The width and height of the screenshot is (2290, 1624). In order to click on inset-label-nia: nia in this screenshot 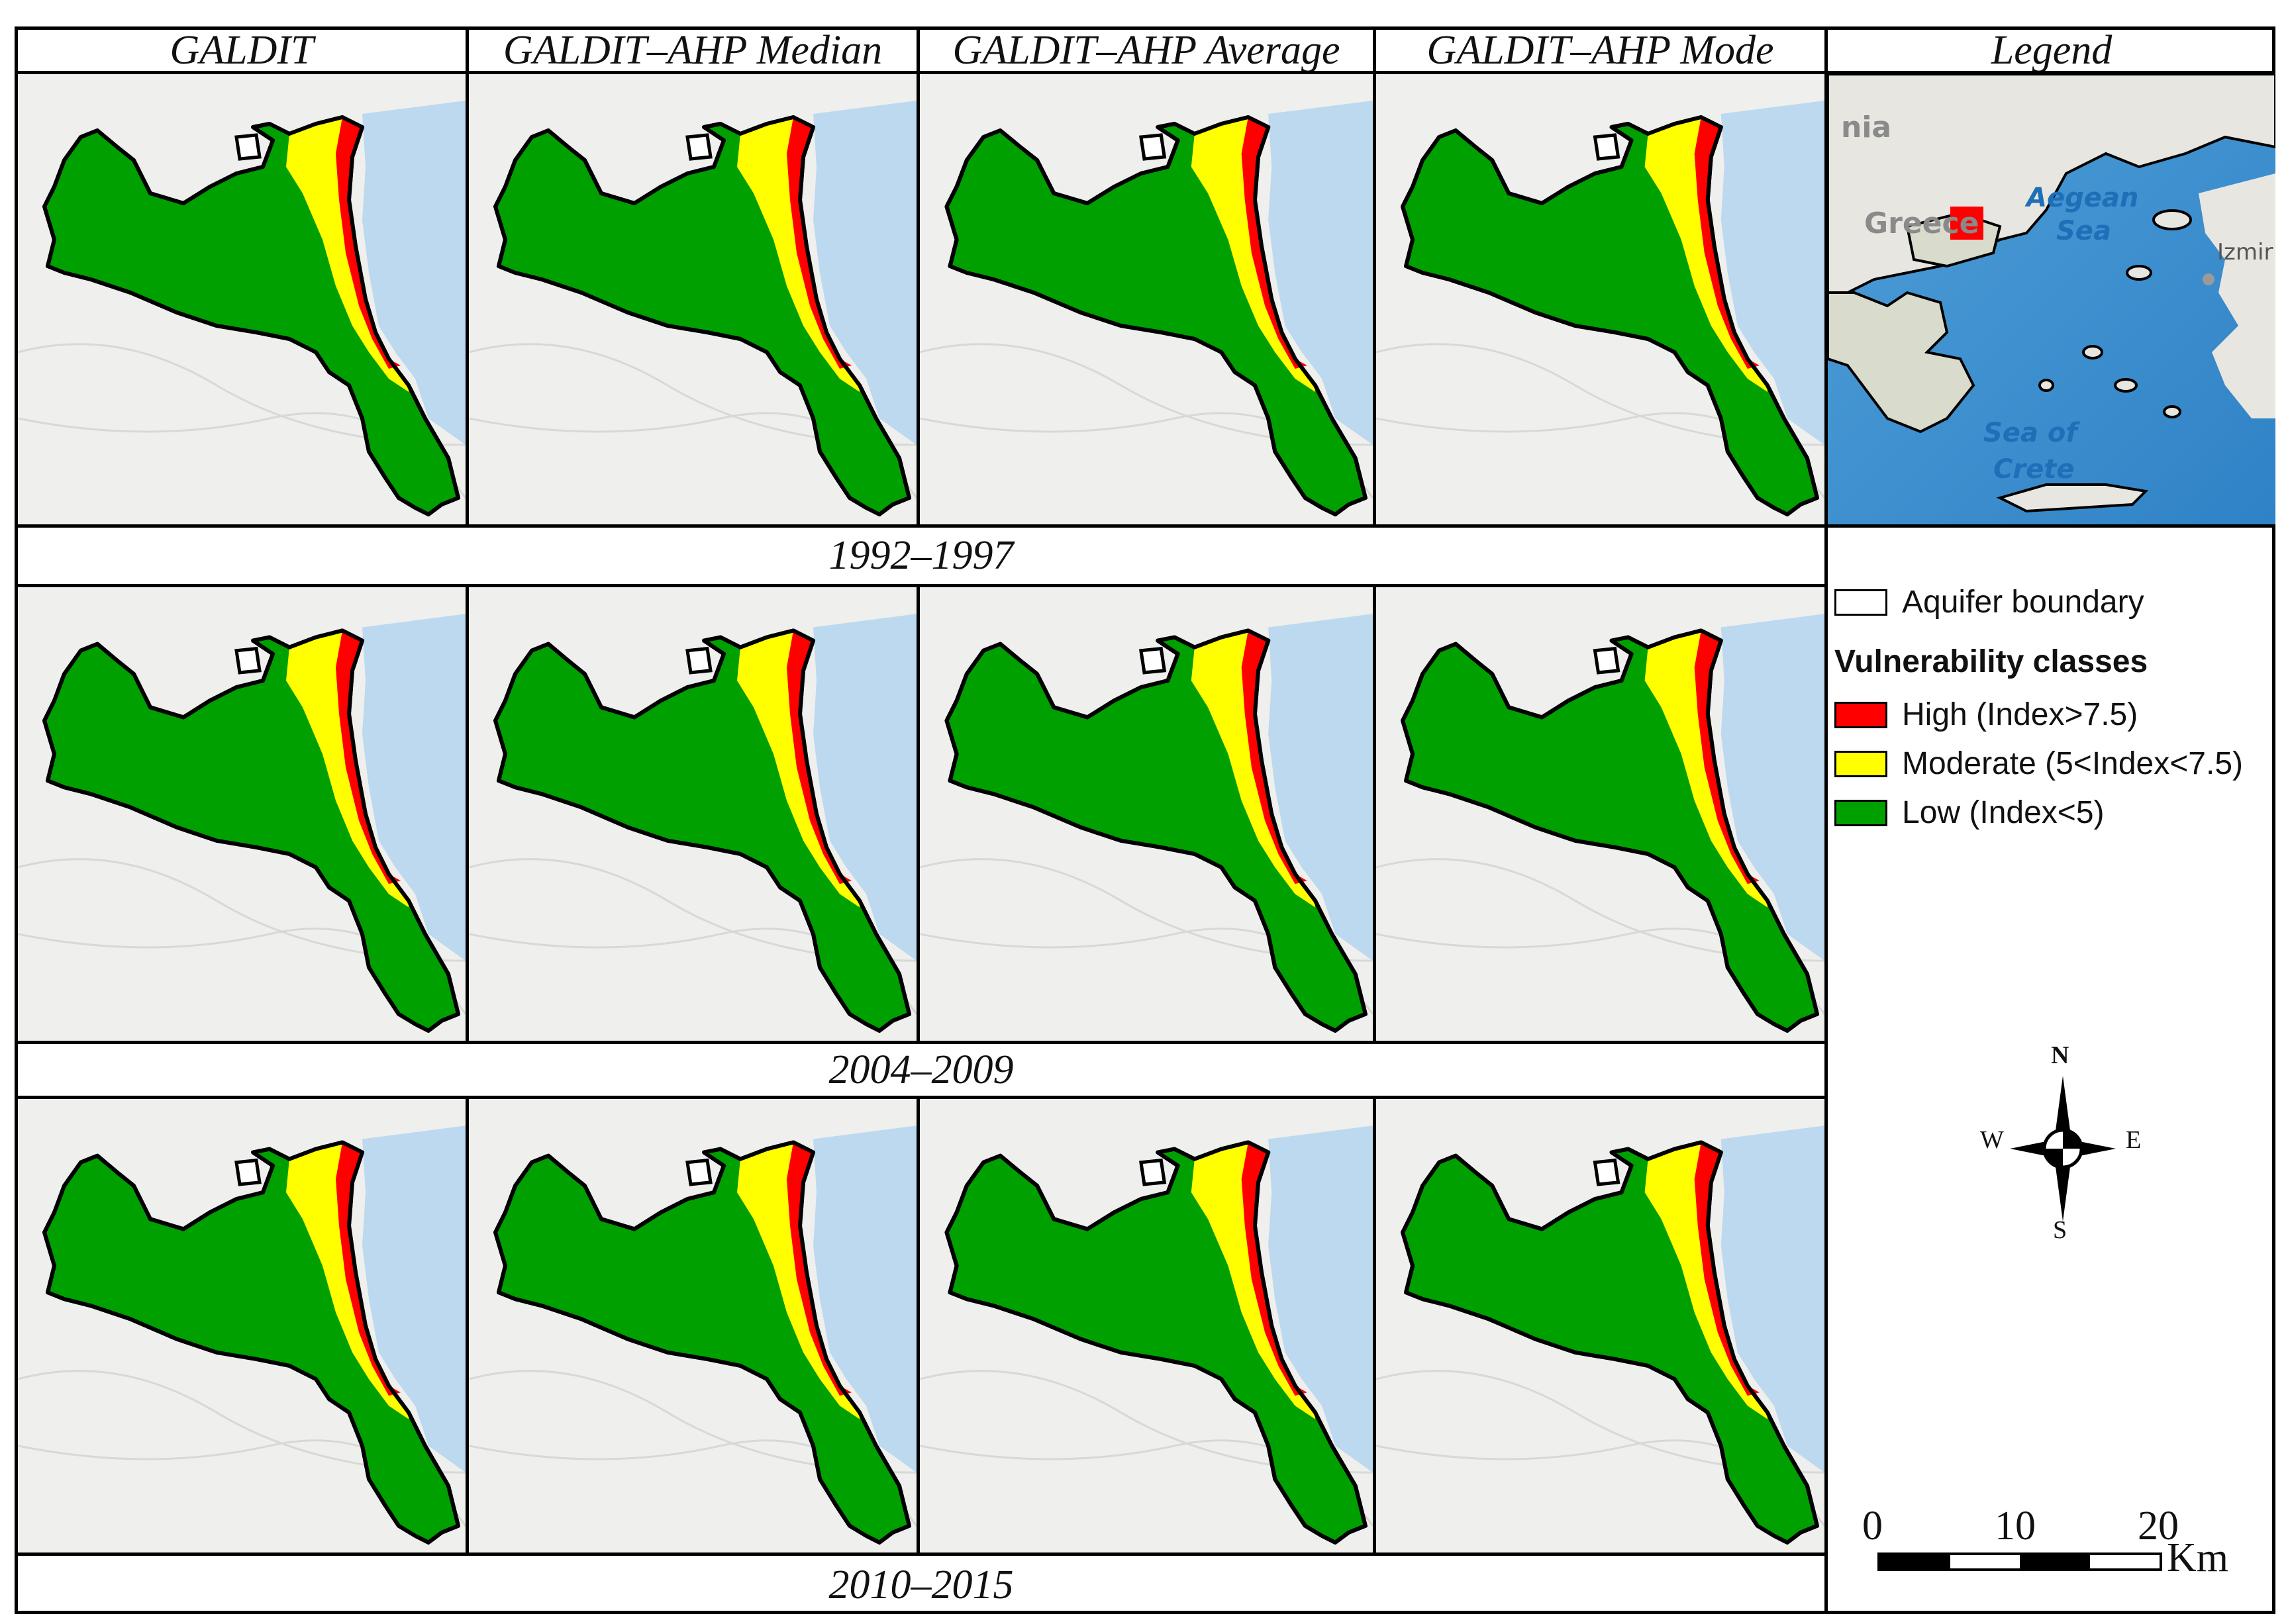, I will do `click(1866, 127)`.